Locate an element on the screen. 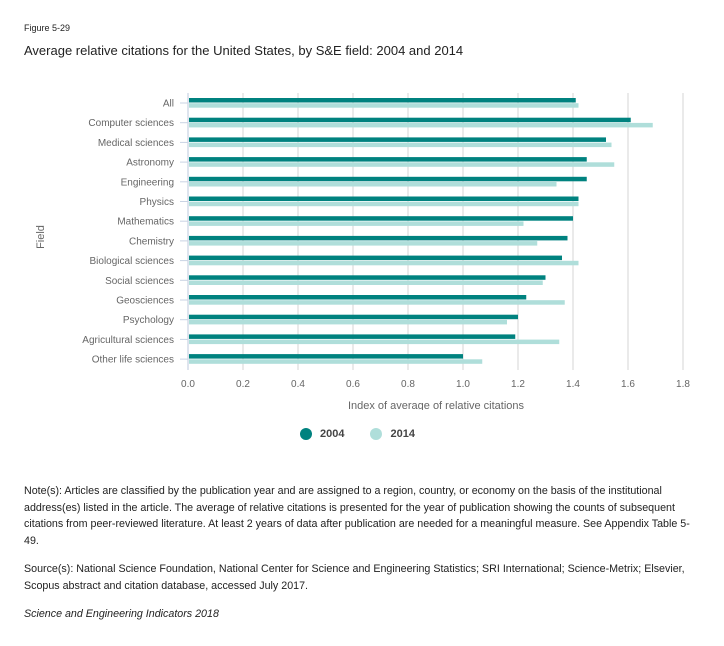 The height and width of the screenshot is (646, 724). legend-item-2004: 2004 is located at coordinates (322, 434).